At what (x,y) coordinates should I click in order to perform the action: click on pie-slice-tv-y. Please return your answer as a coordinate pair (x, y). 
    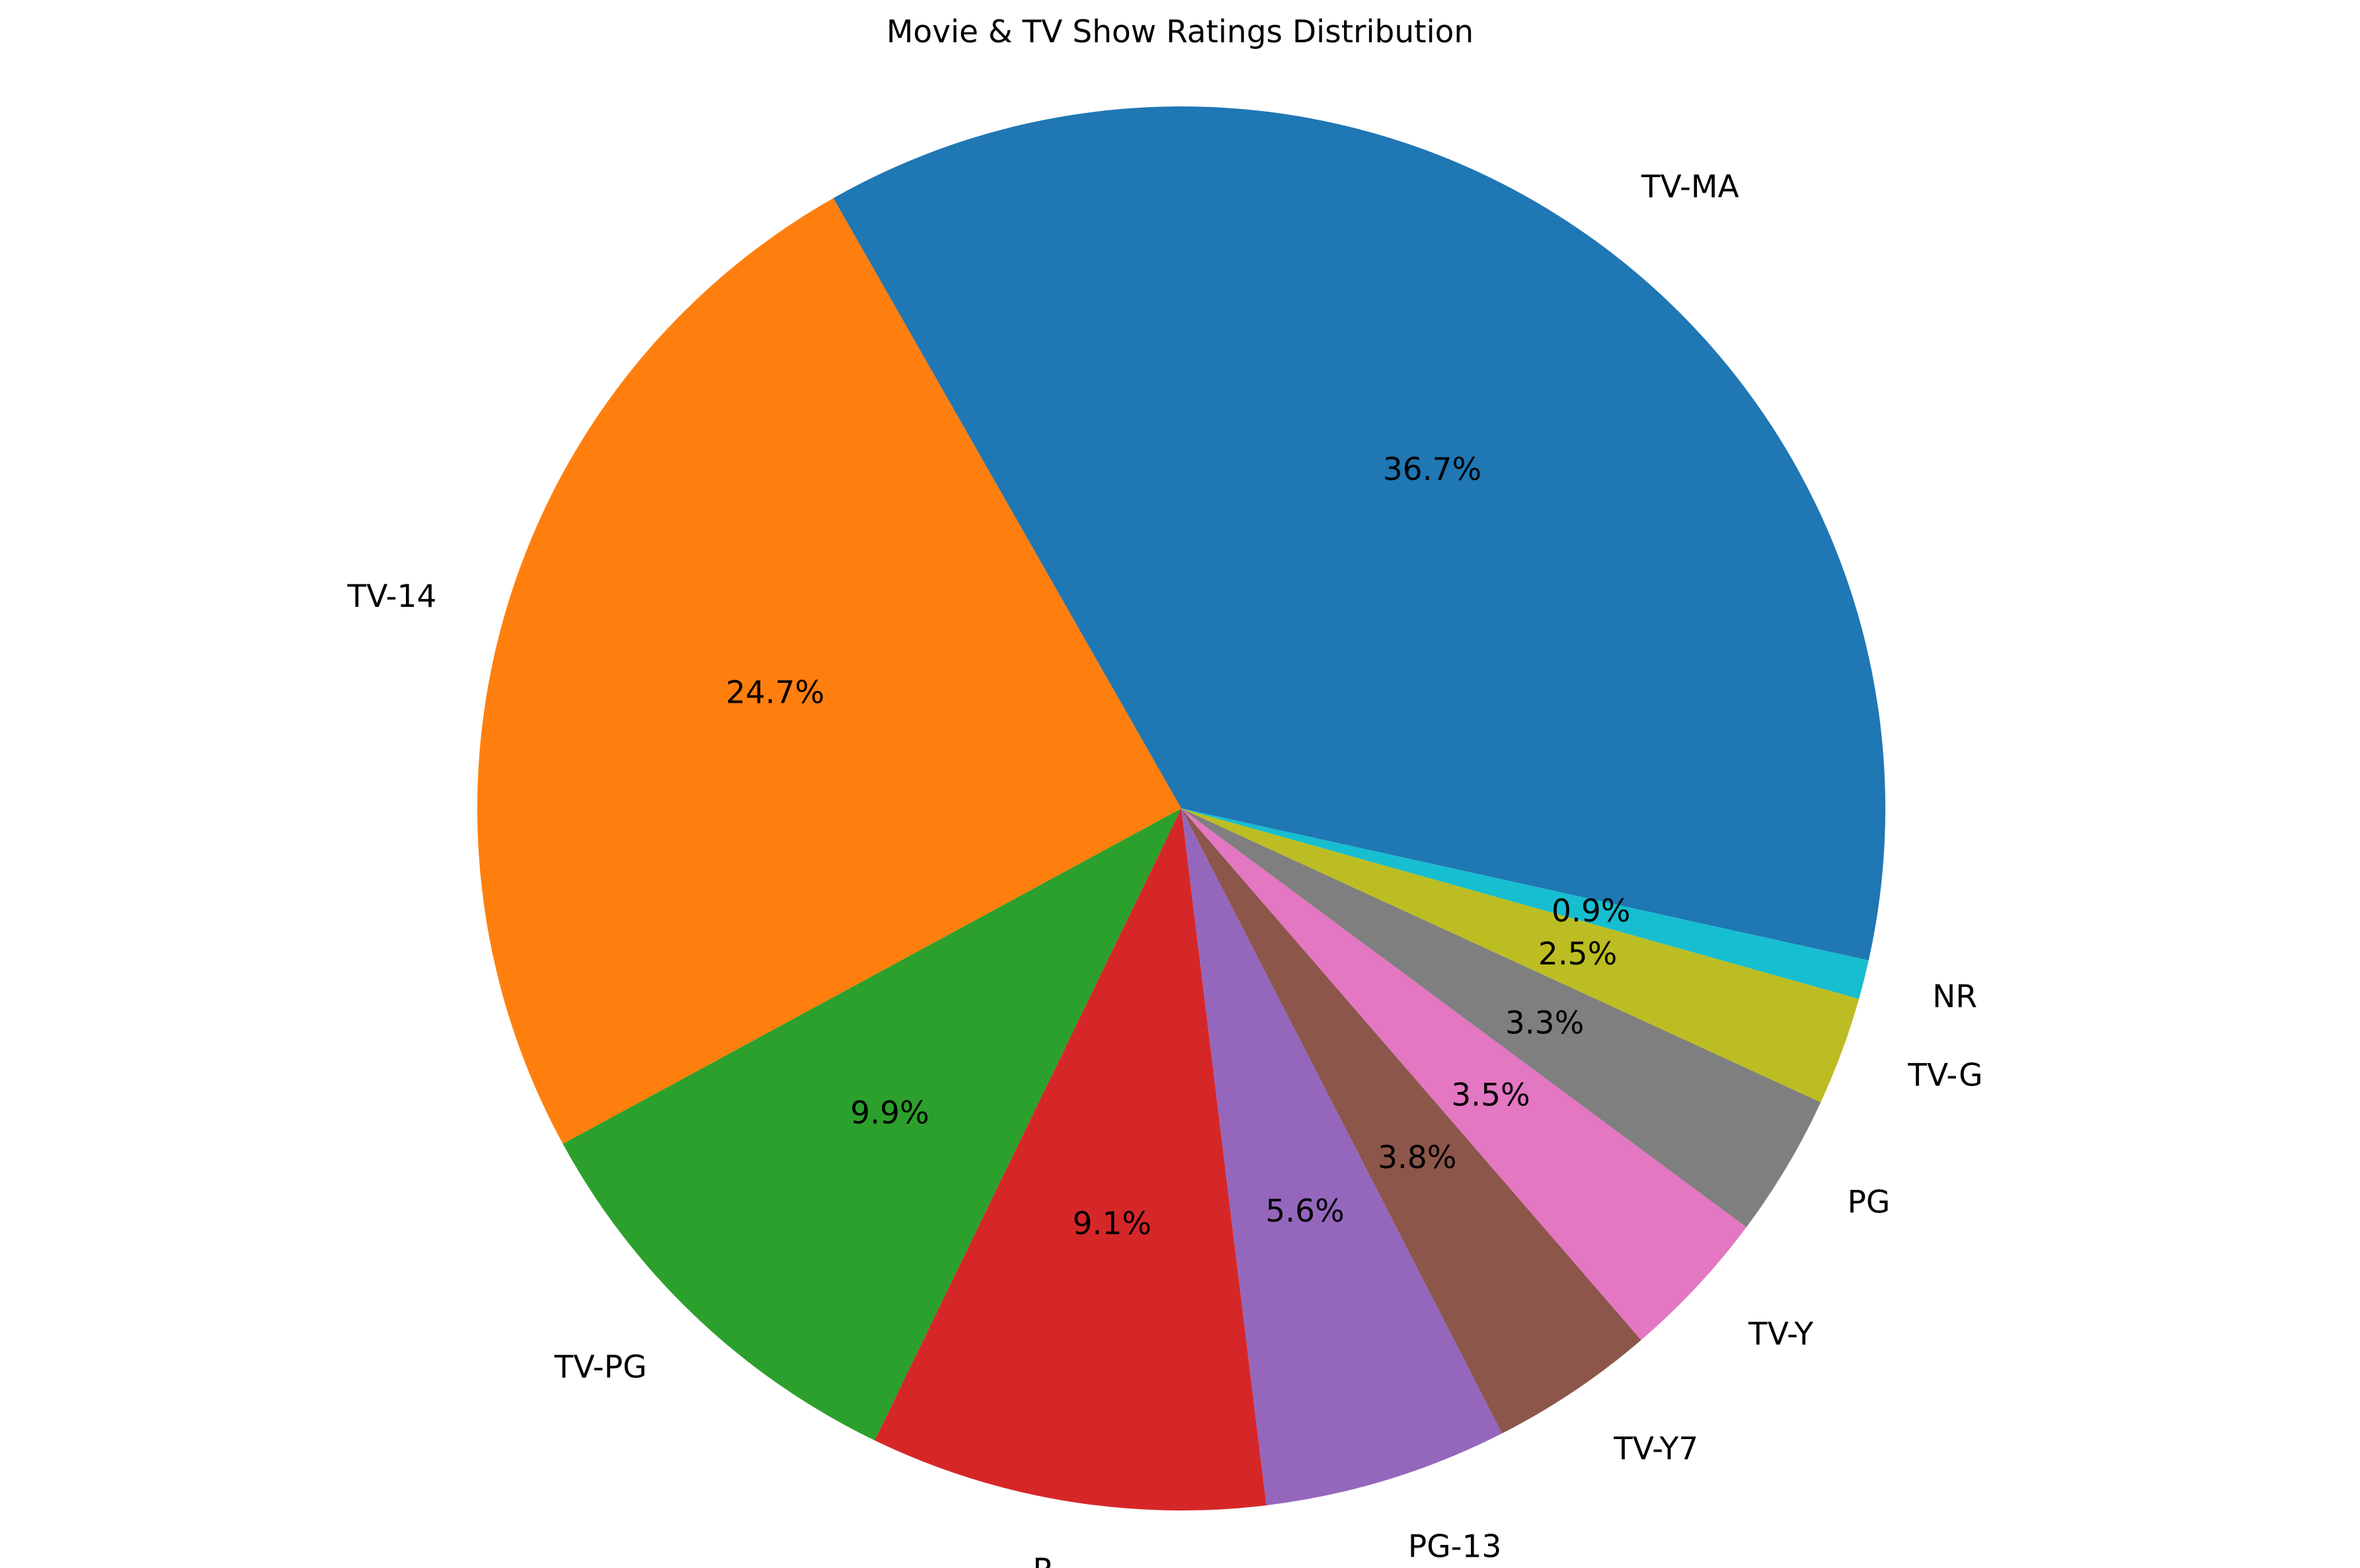
    Looking at the image, I should click on (1464, 1074).